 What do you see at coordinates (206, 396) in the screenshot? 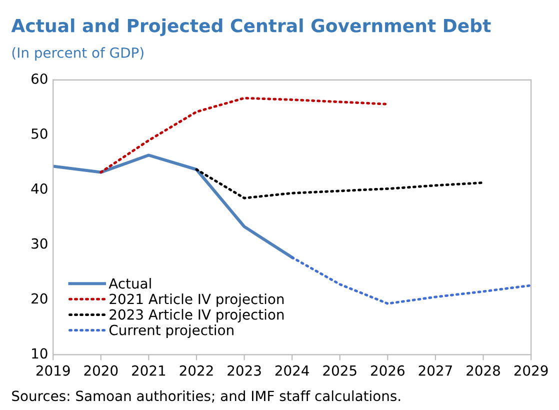
I see `source-note: Sources: Samoan authorities; and IMF staff calculations.` at bounding box center [206, 396].